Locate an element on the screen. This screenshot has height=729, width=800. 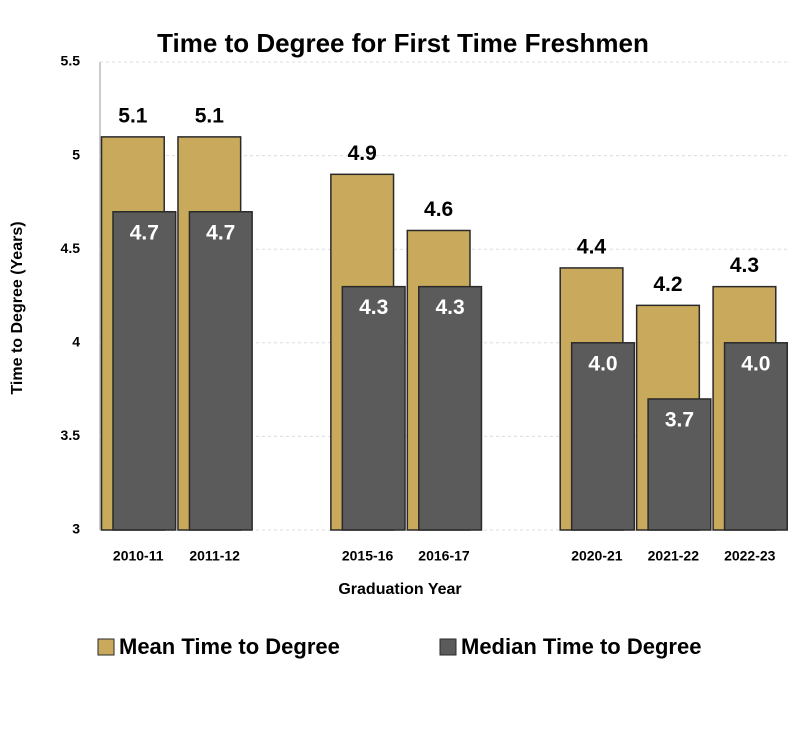
x-tick-label: 2022-23 is located at coordinates (750, 556).